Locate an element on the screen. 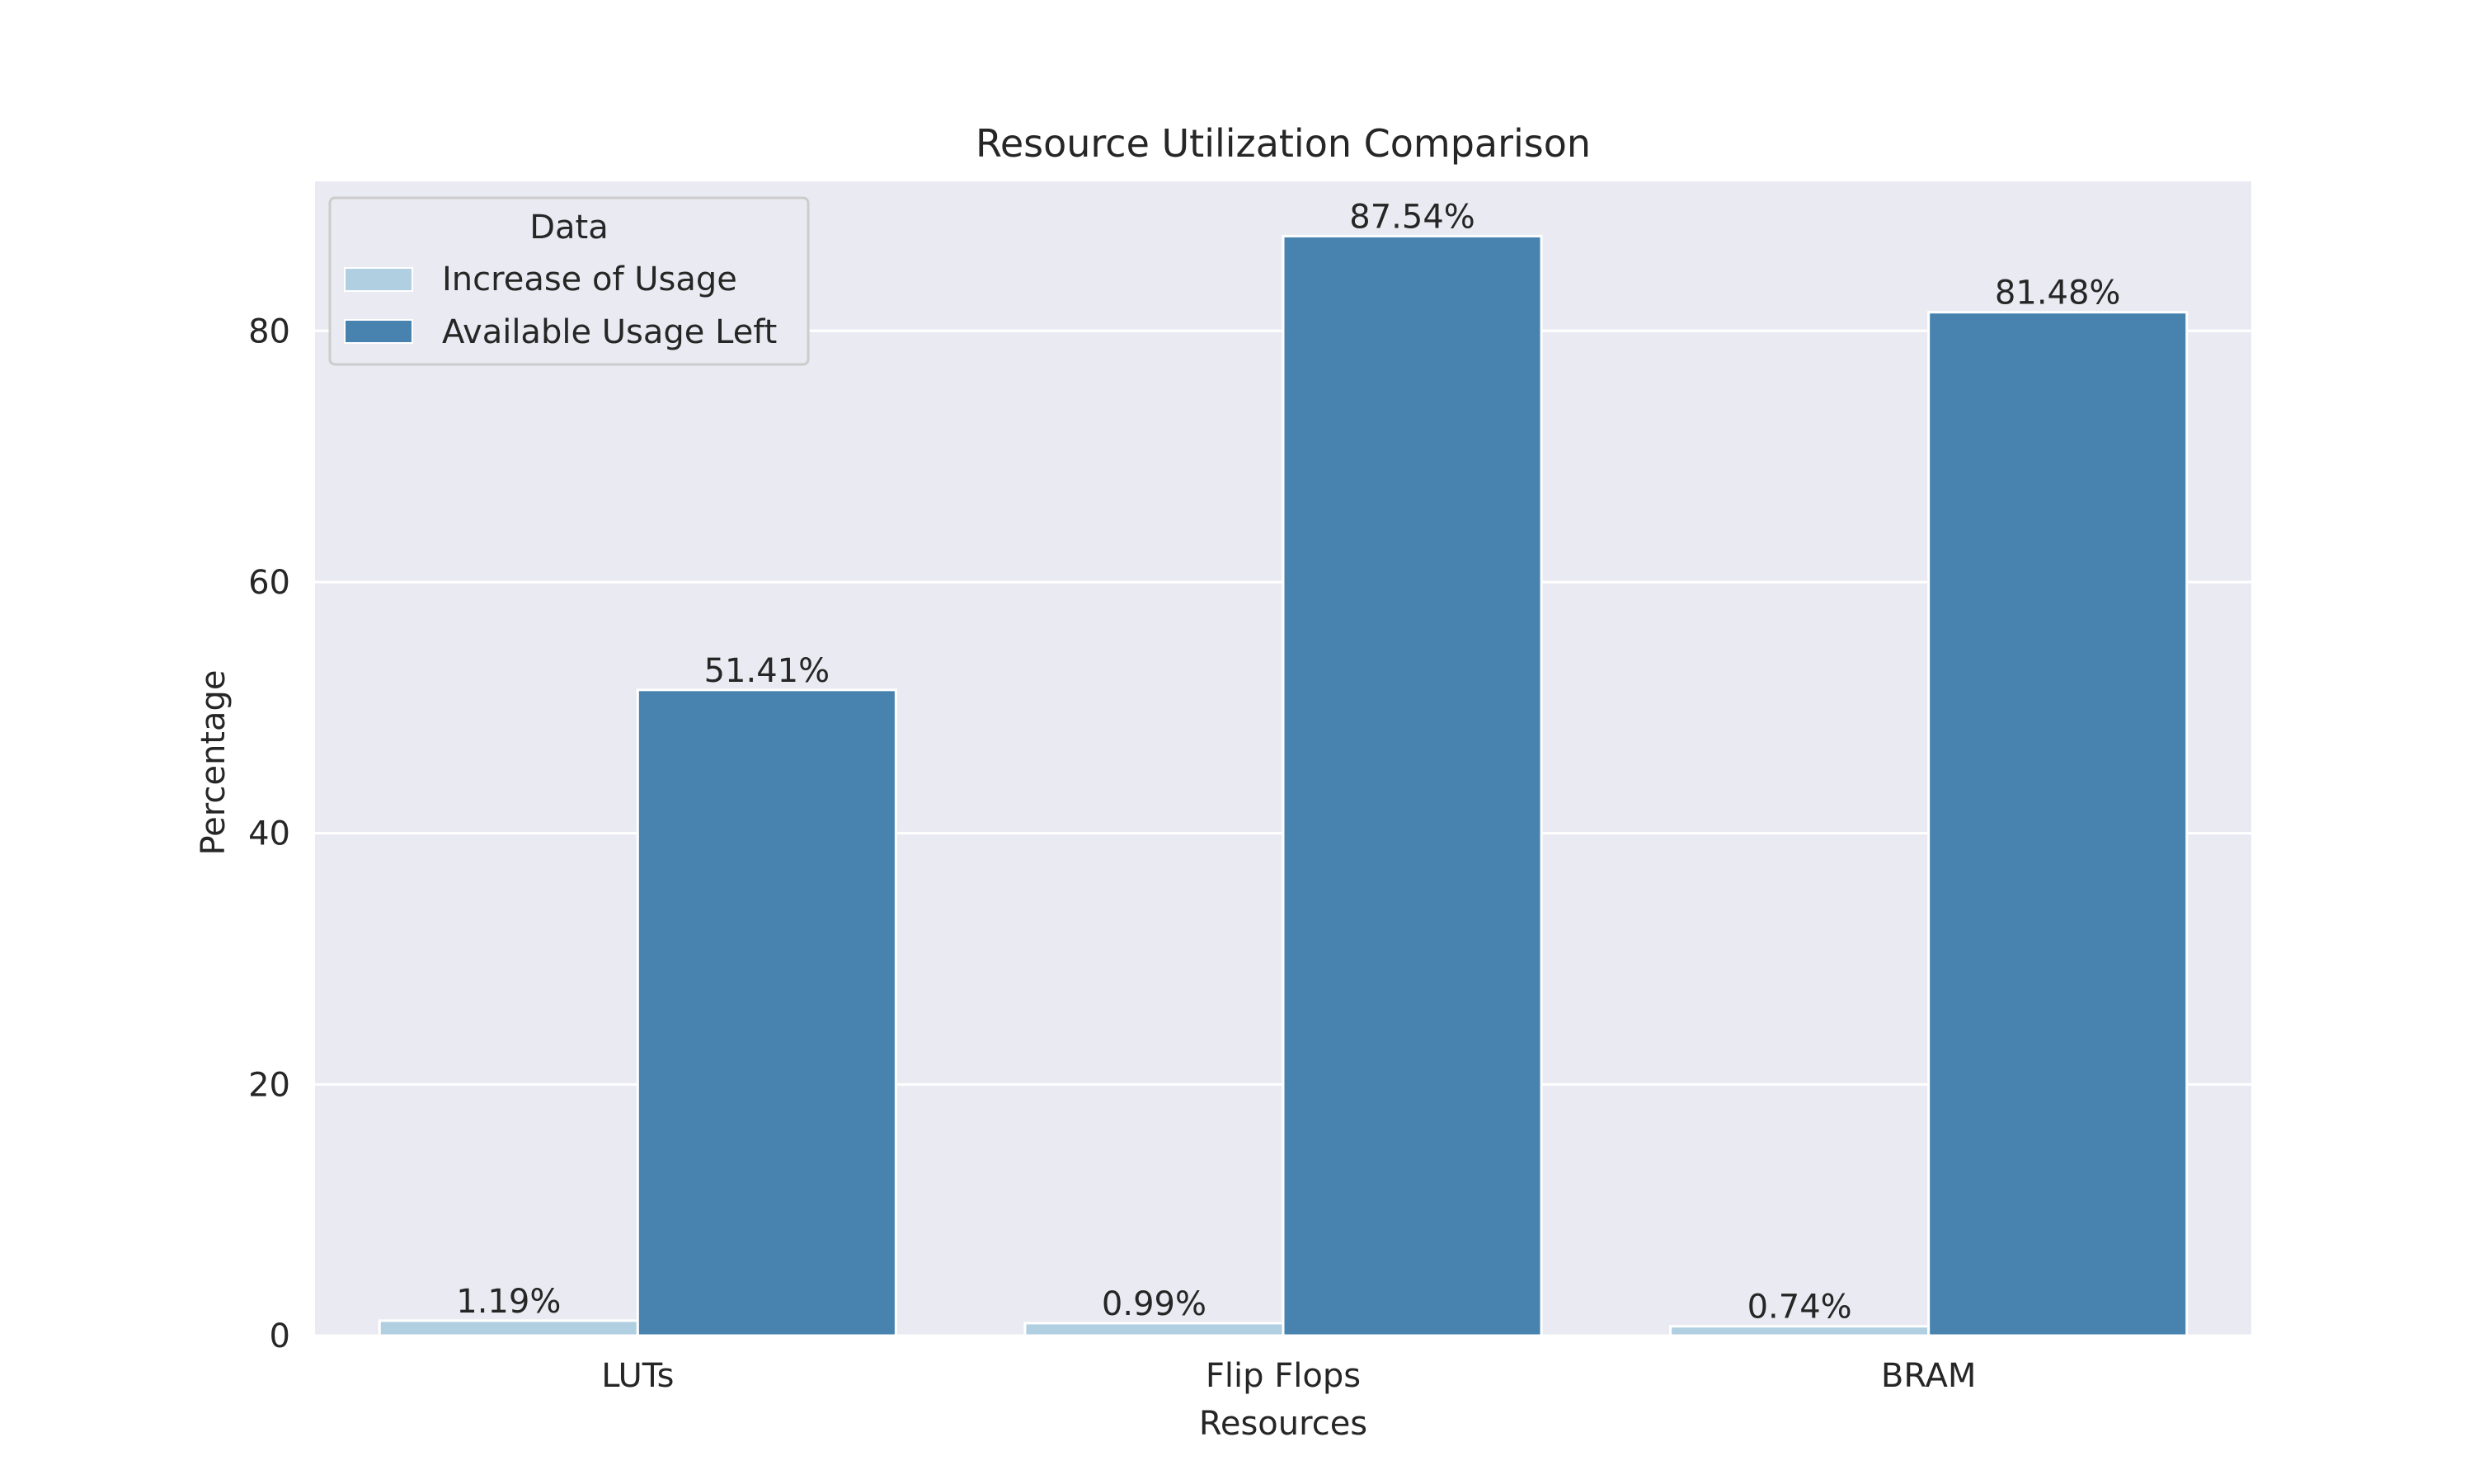 This screenshot has width=2474, height=1484. legend-label-available: Available Usage Left is located at coordinates (609, 332).